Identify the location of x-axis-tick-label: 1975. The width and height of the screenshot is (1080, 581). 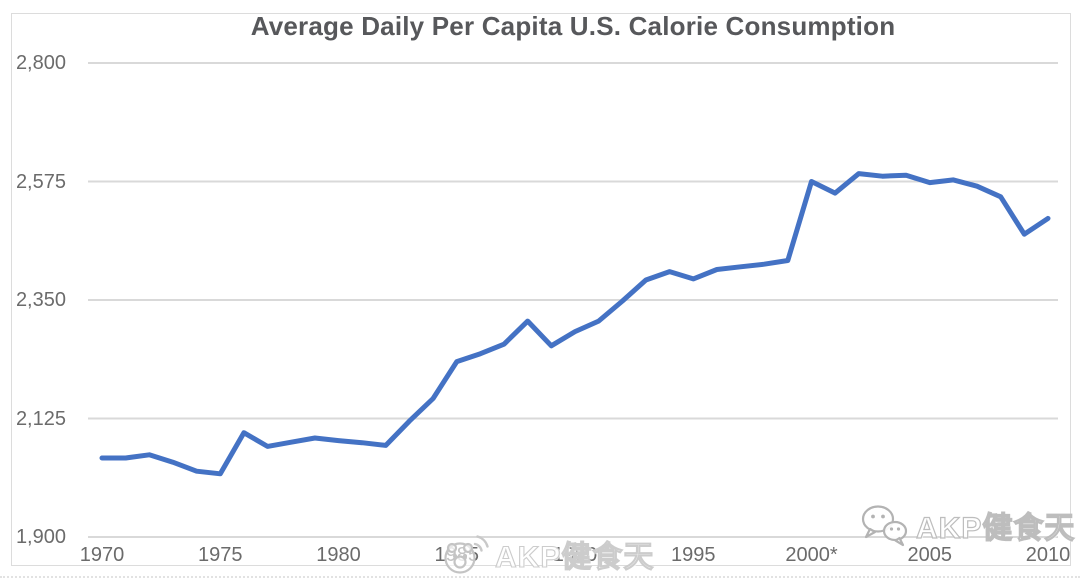
(220, 555).